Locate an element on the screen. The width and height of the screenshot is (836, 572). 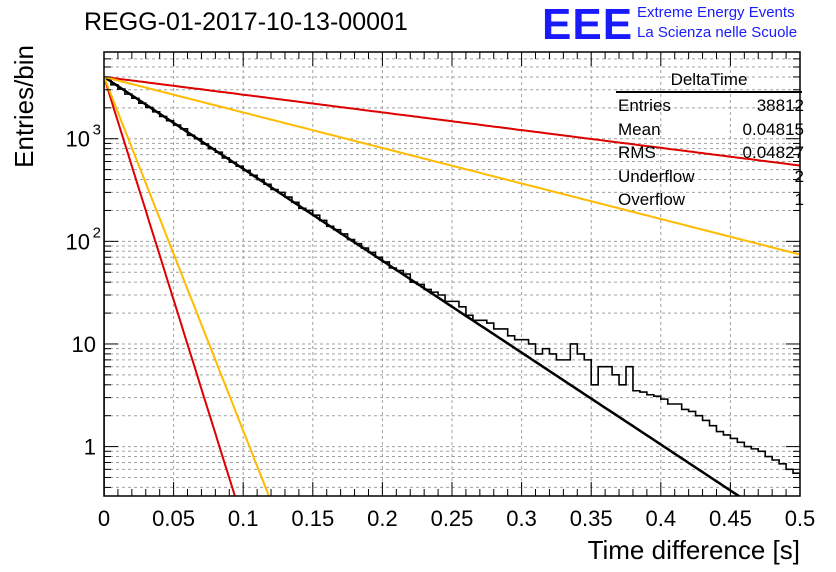
stats-label: Entries is located at coordinates (644, 105).